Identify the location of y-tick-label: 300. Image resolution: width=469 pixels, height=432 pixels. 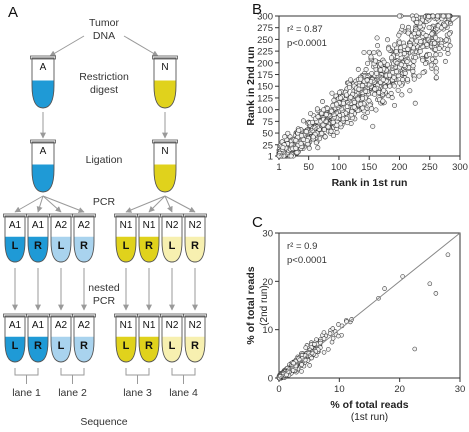
(265, 17).